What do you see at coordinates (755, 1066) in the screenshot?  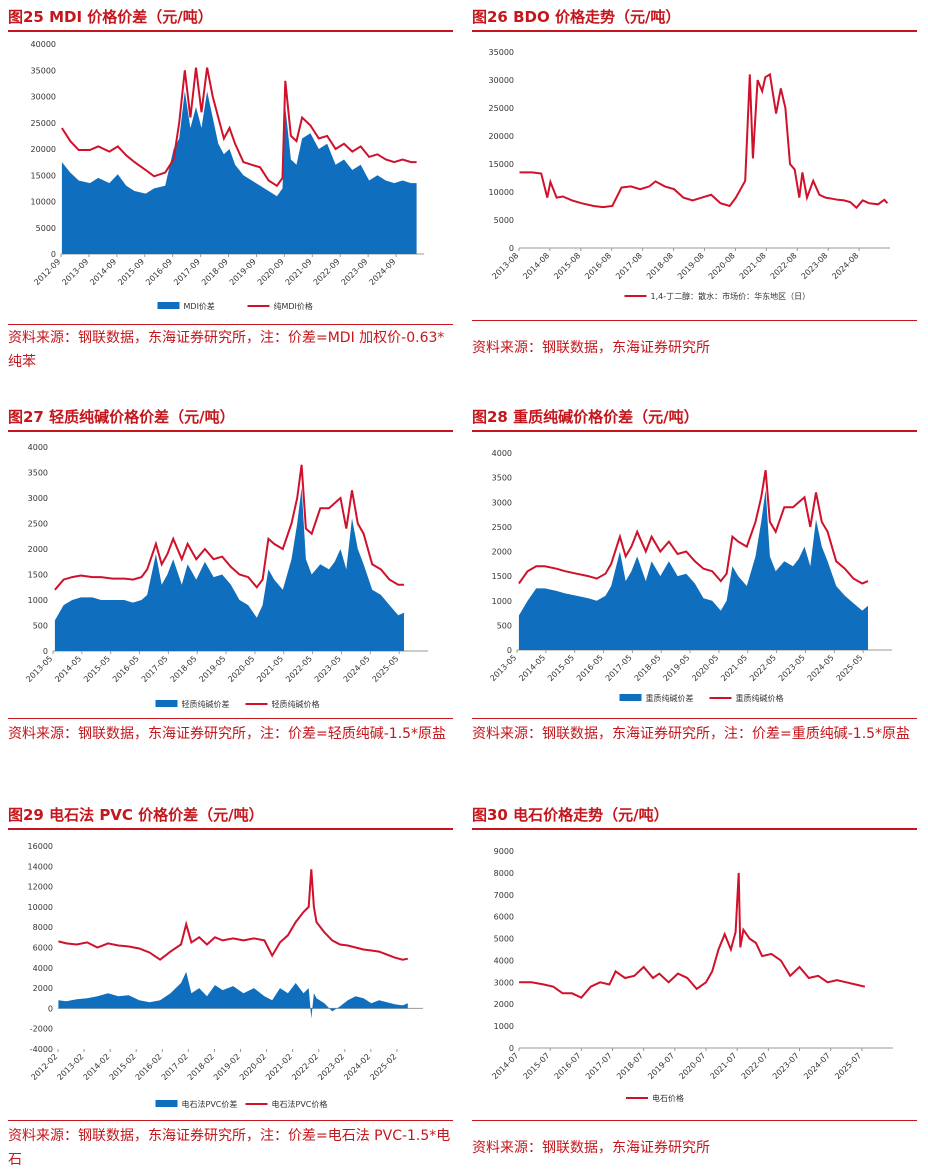 I see `x-tick-label: 2022-07` at bounding box center [755, 1066].